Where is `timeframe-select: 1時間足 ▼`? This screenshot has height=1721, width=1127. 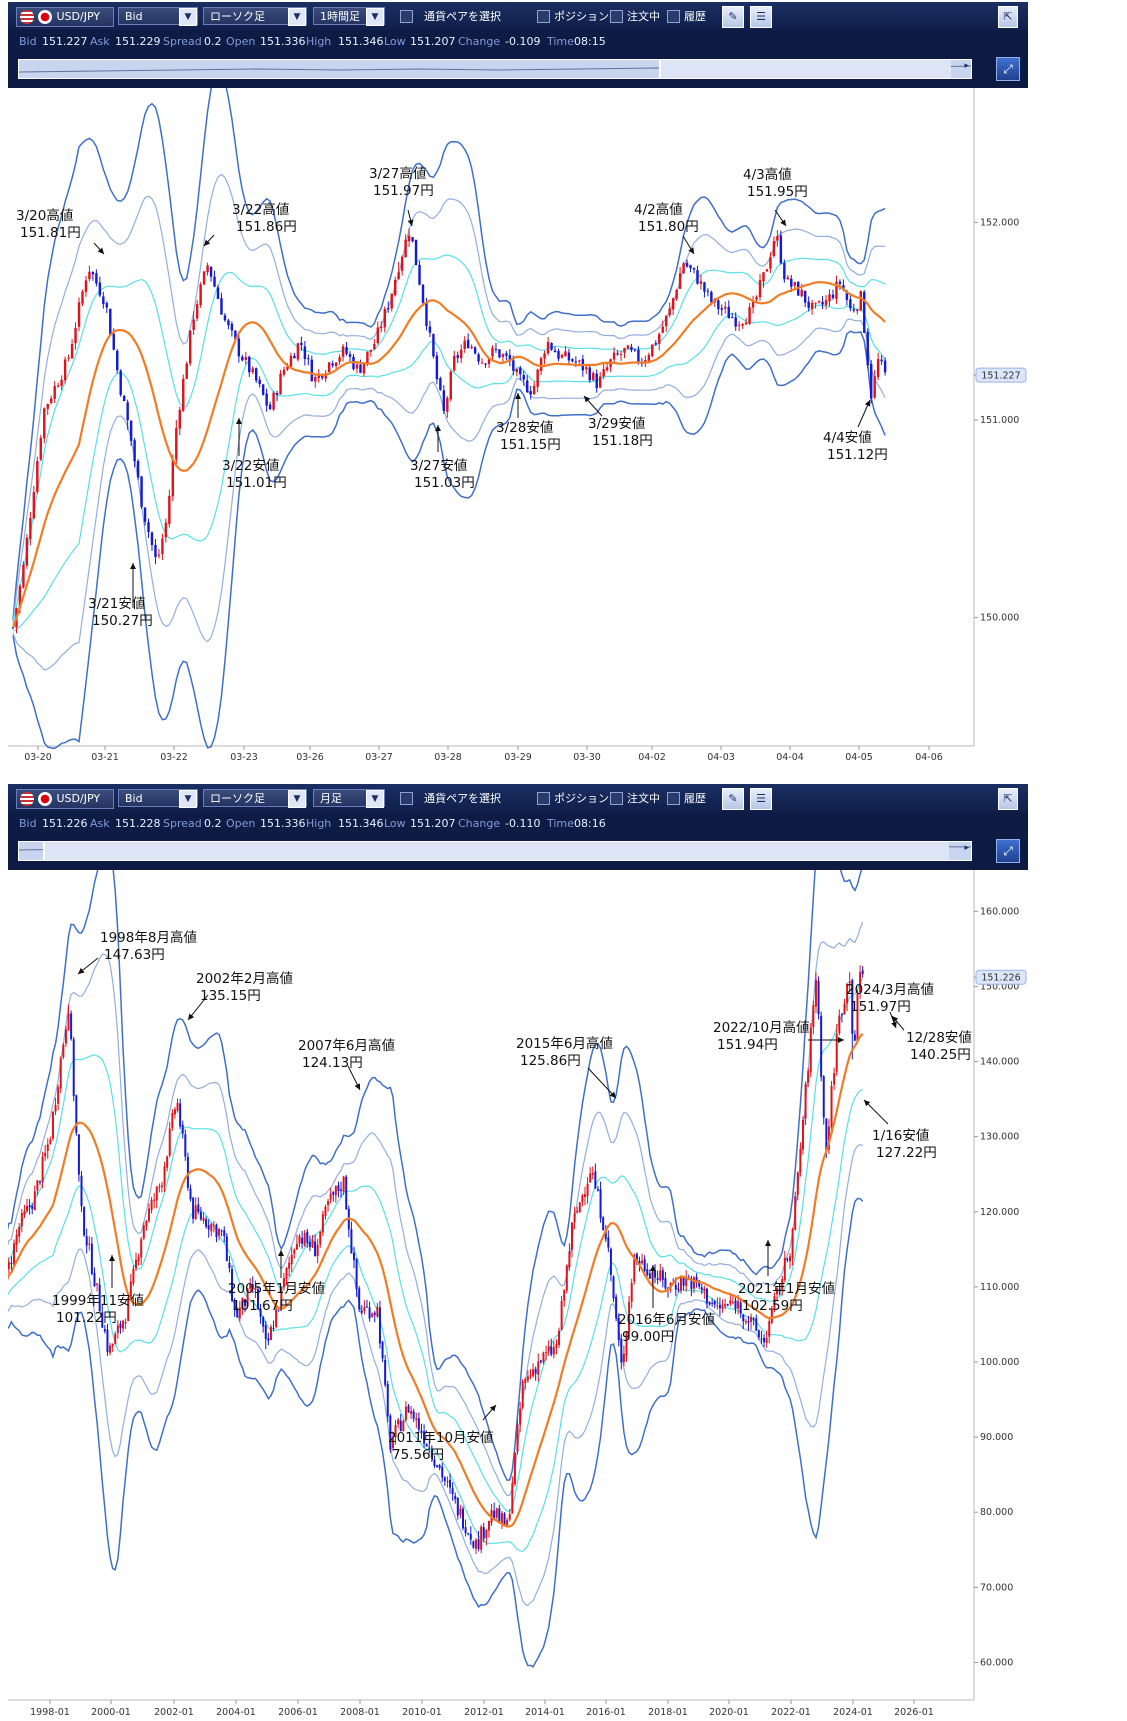 timeframe-select: 1時間足 ▼ is located at coordinates (349, 16).